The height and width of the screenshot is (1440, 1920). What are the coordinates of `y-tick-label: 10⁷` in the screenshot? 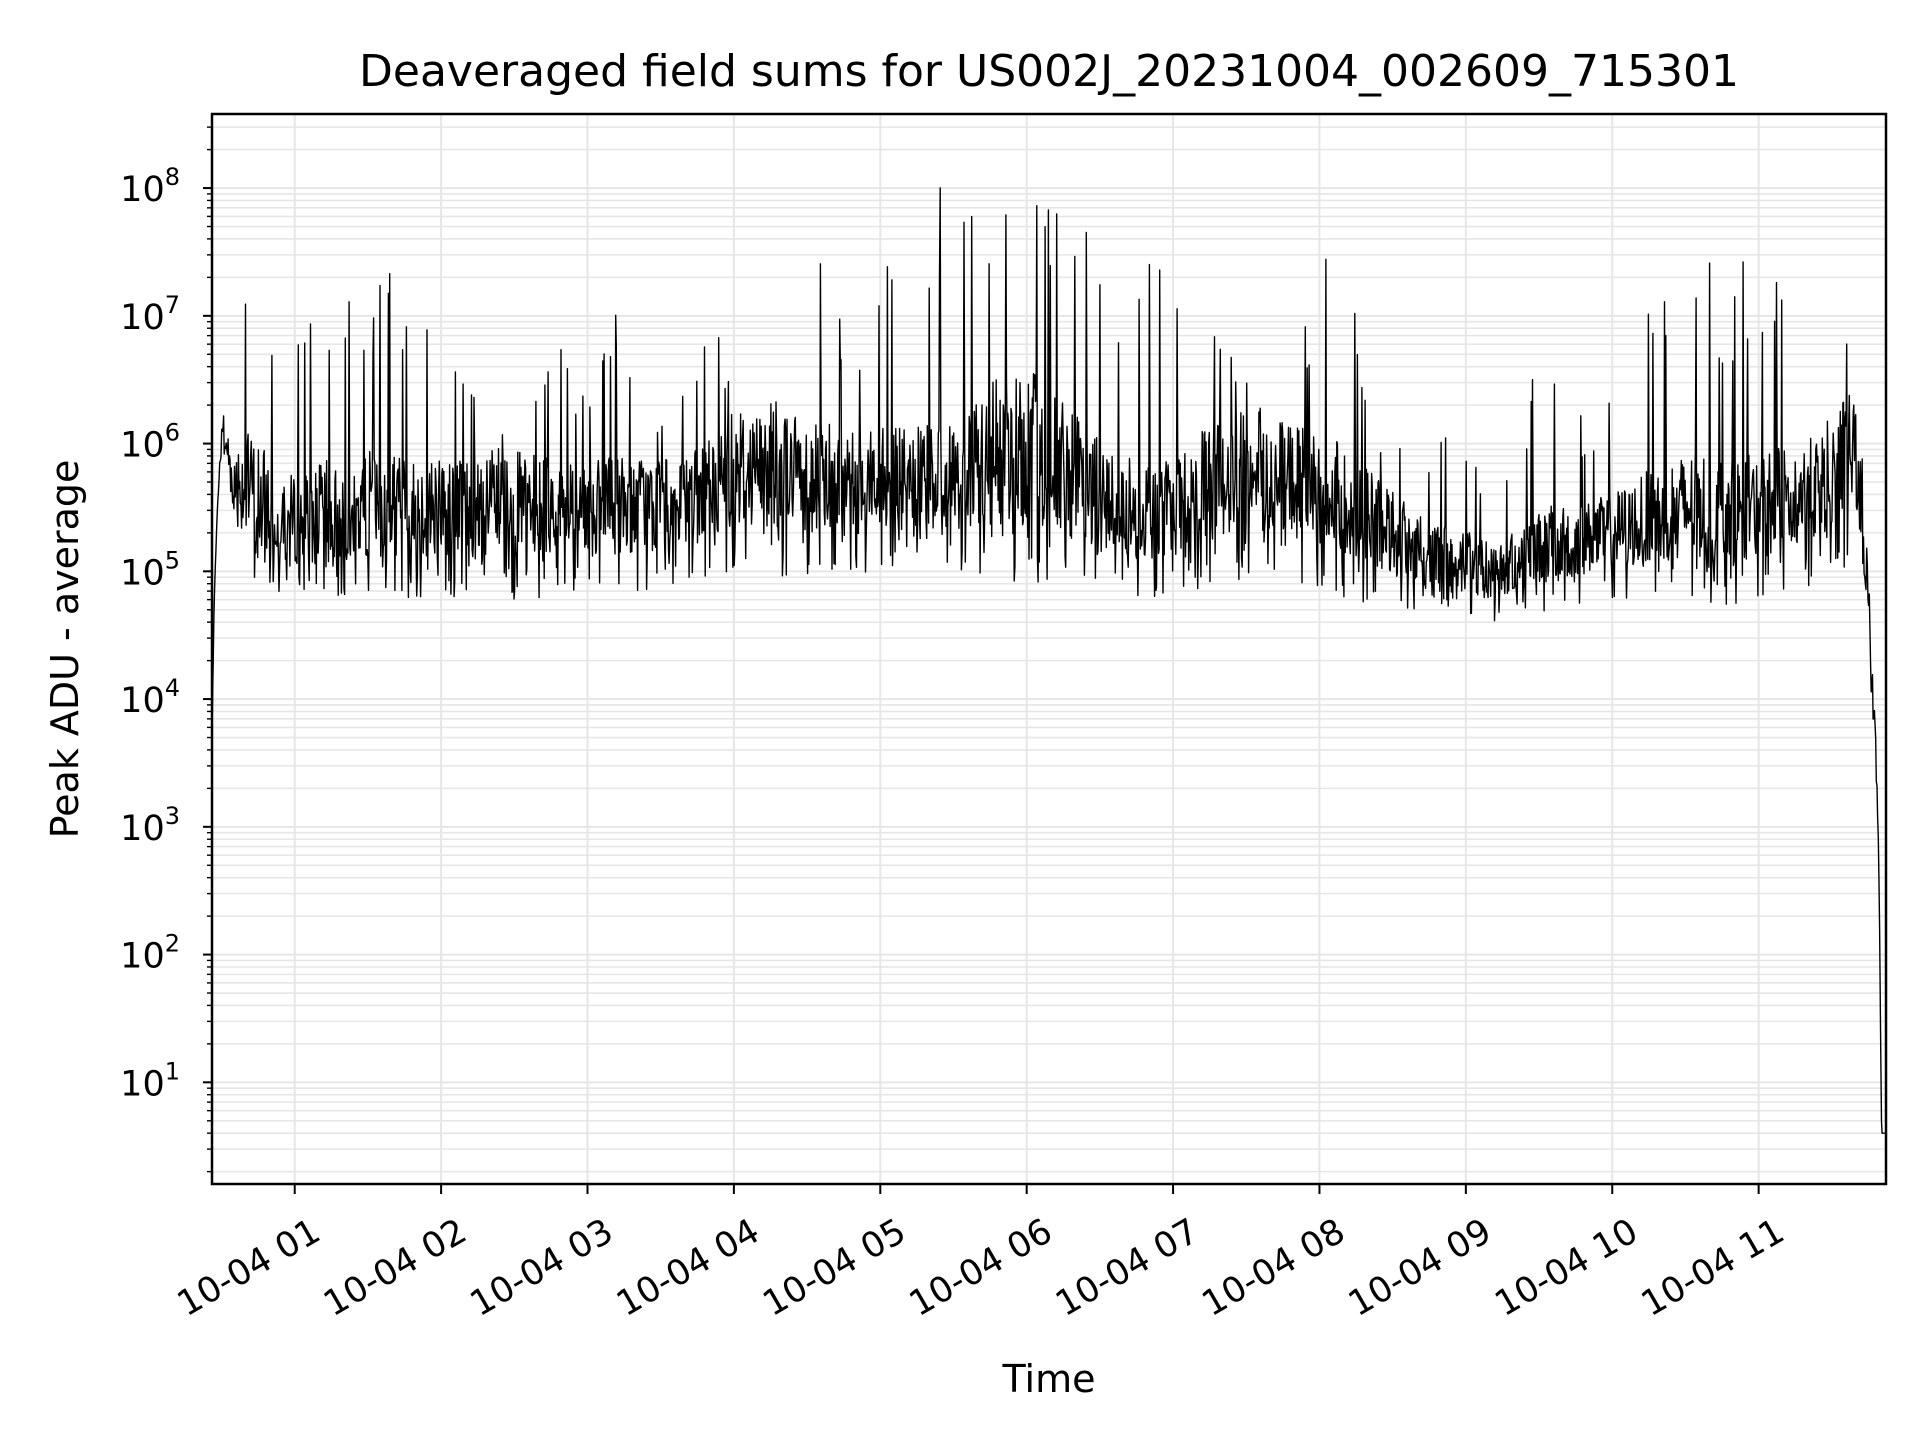 It's located at (150, 314).